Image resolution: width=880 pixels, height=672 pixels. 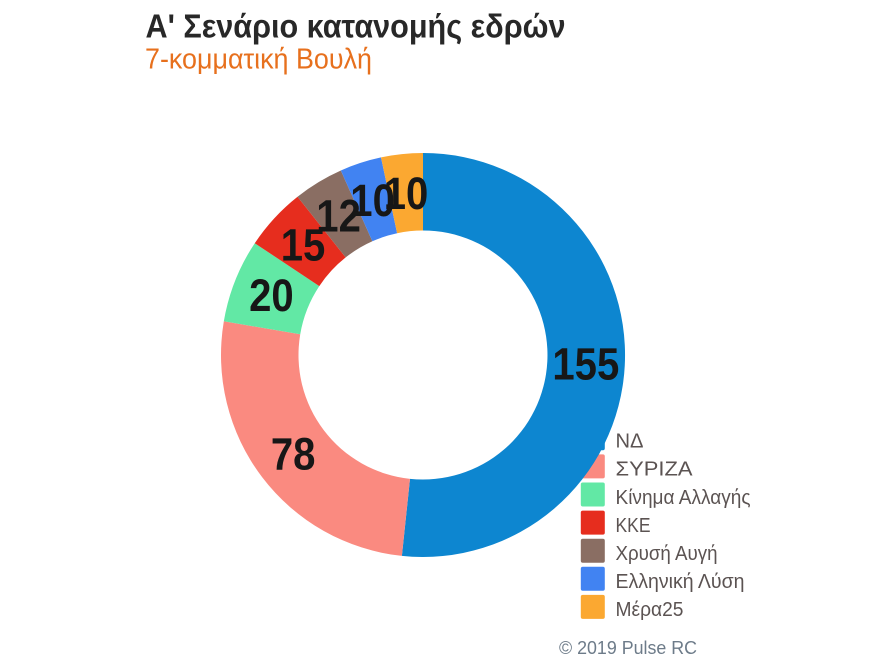 I want to click on svg-text: Μέρα25, so click(x=650, y=610).